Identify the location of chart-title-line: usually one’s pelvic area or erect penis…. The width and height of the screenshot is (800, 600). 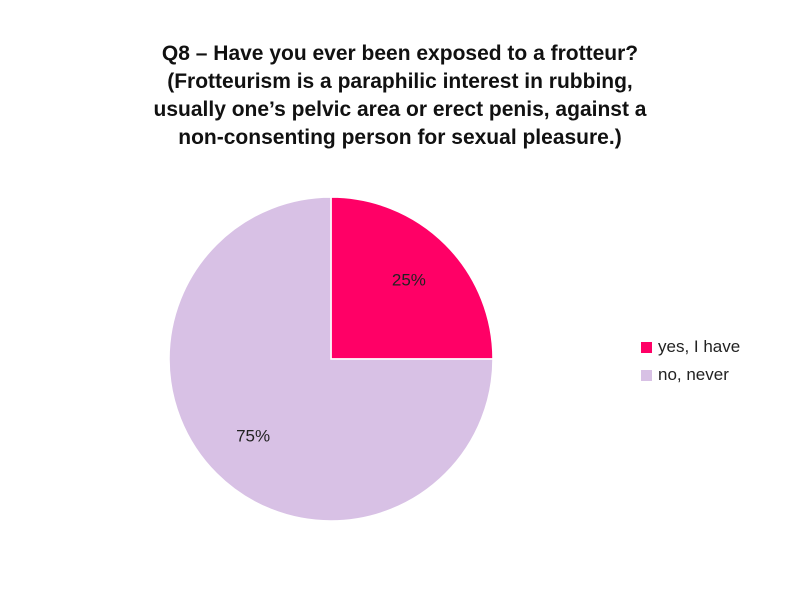
(400, 109).